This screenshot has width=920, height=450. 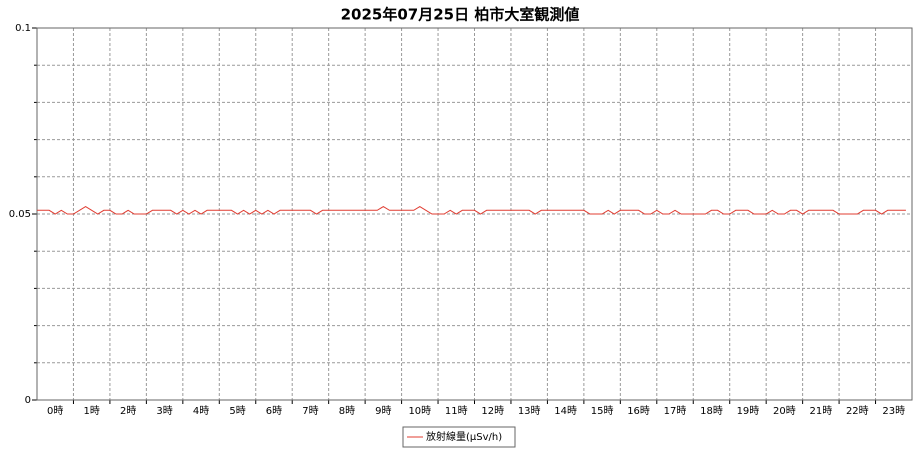 What do you see at coordinates (565, 411) in the screenshot?
I see `x-tick-label: 14時` at bounding box center [565, 411].